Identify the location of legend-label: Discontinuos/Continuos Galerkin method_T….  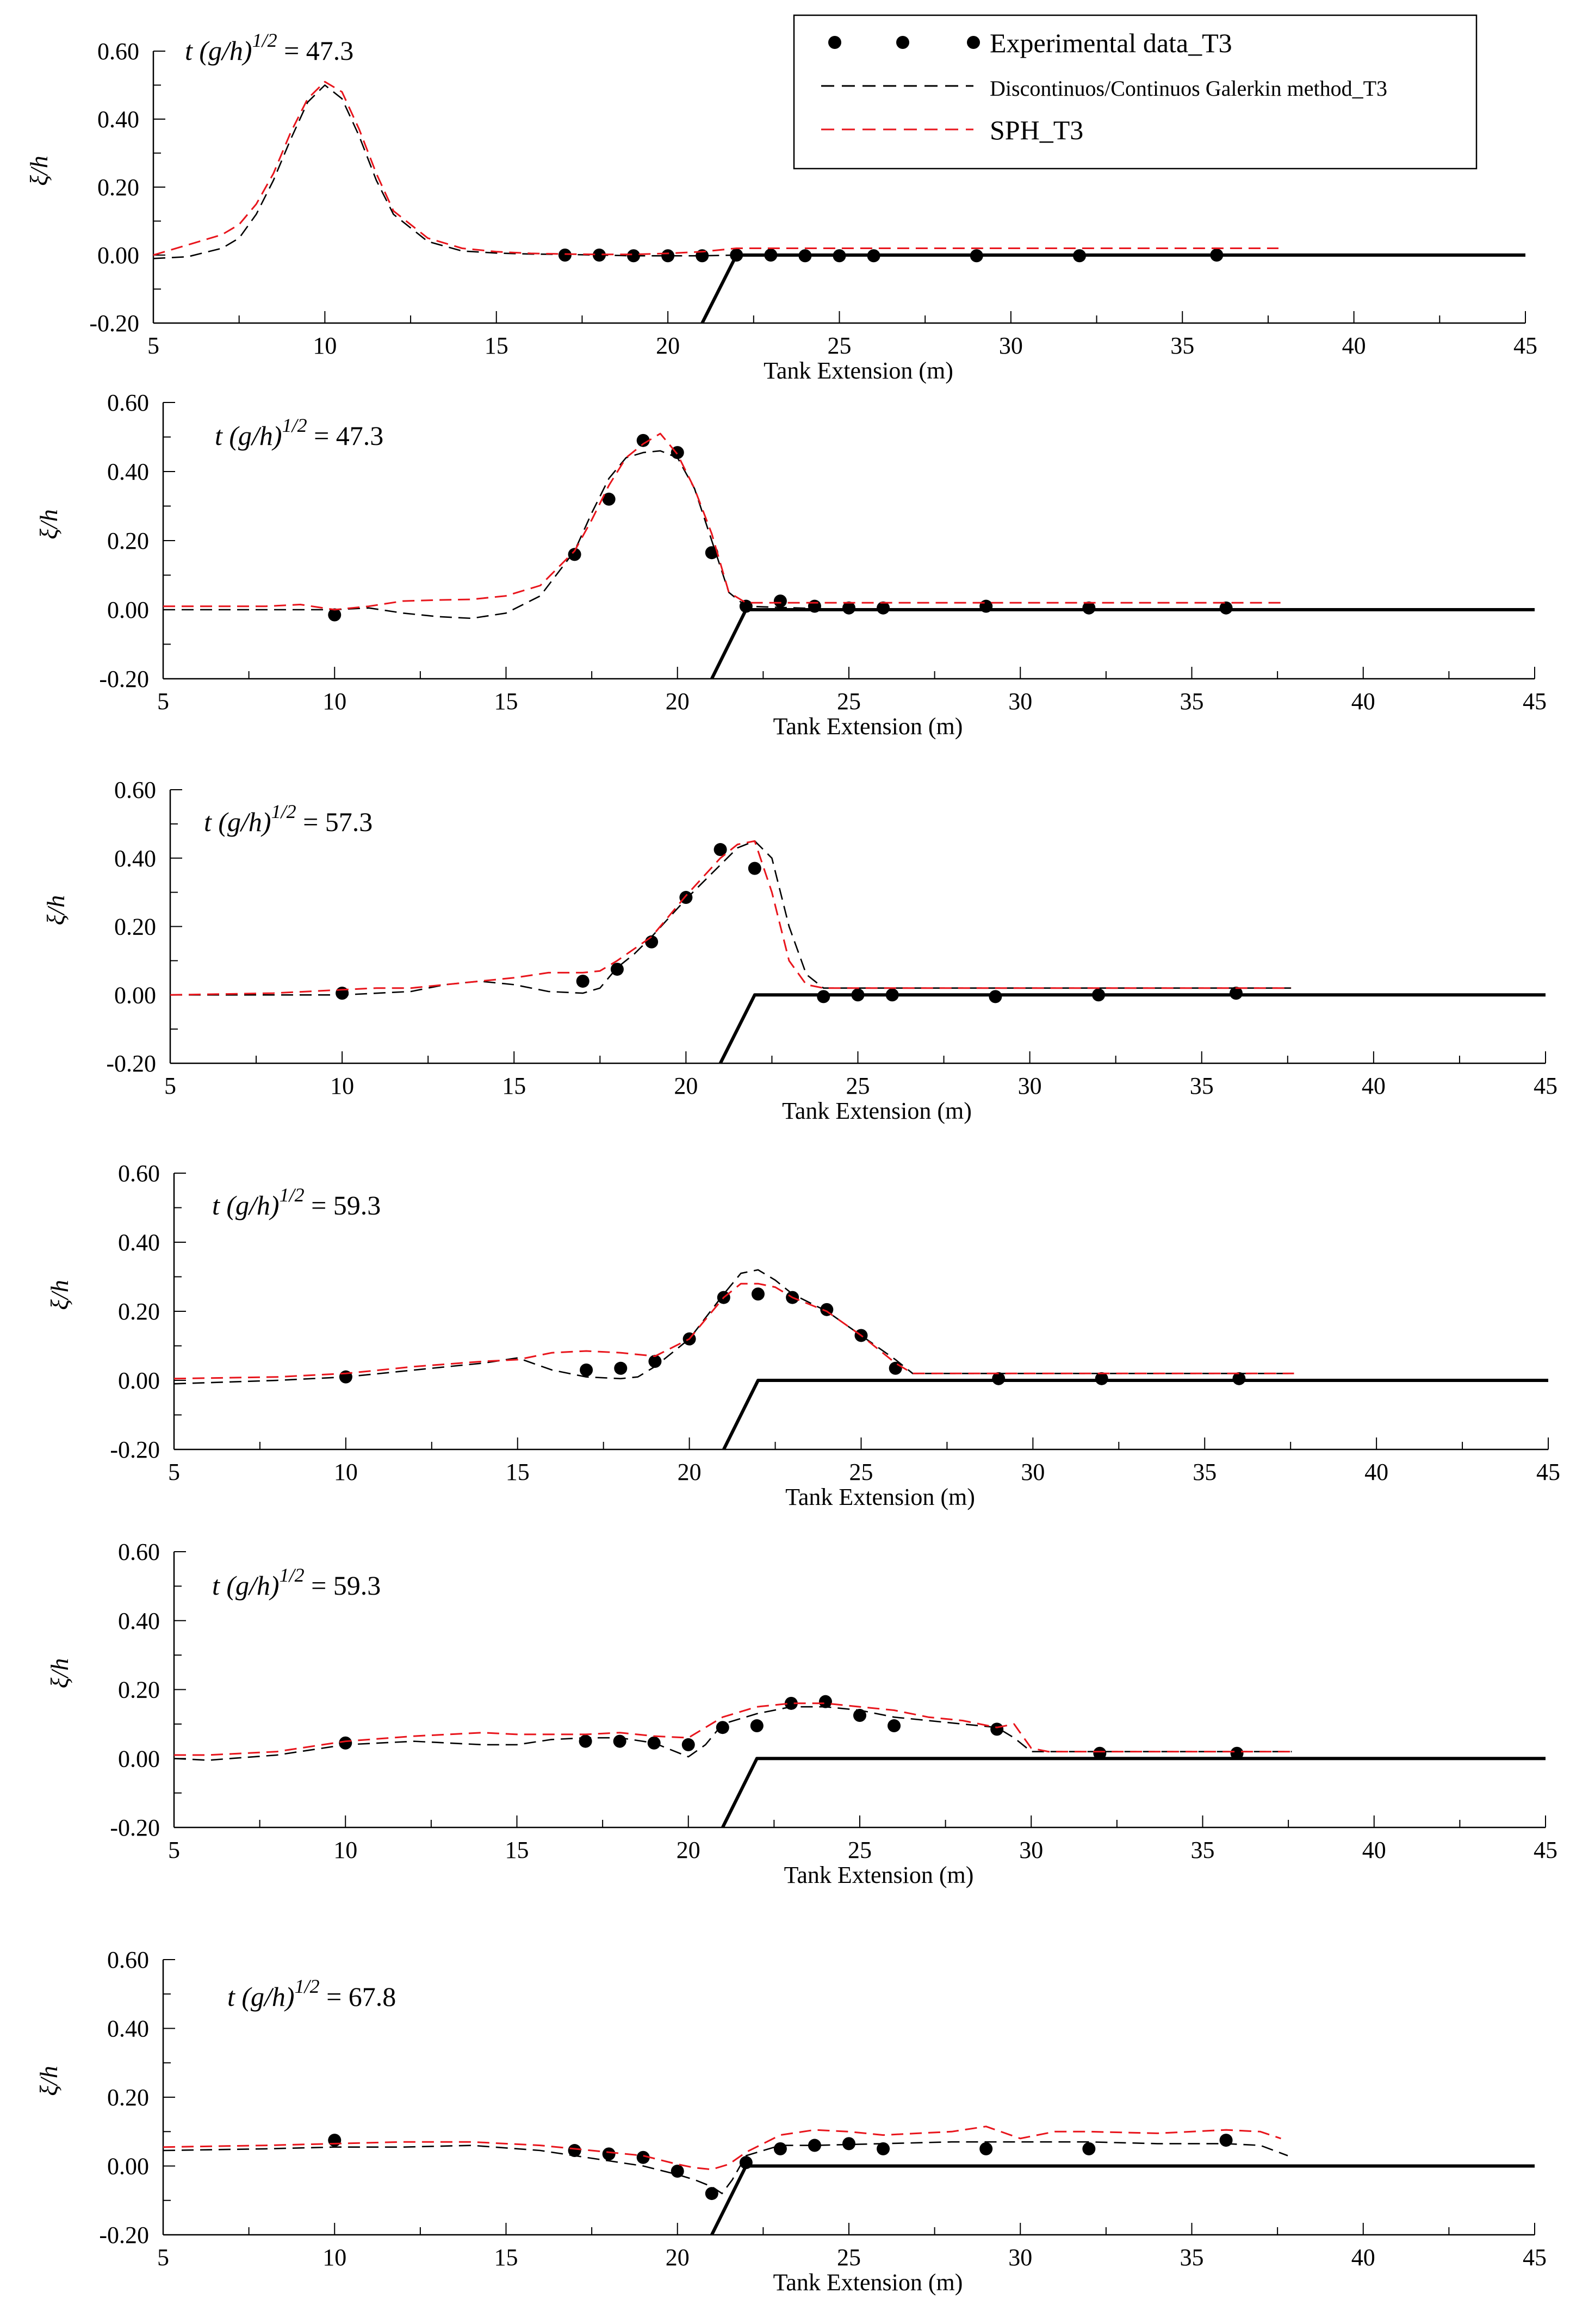
(1188, 89).